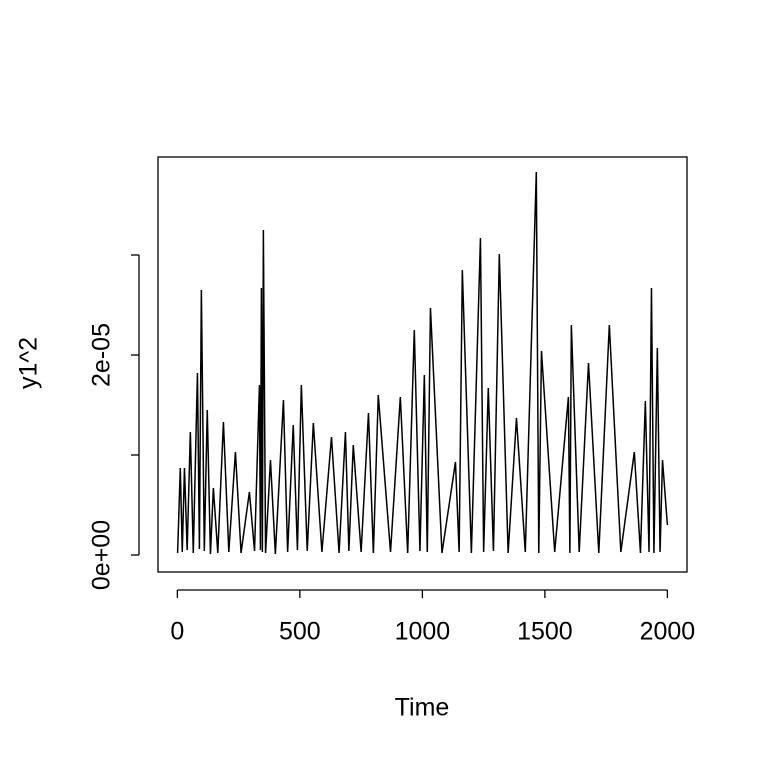  Describe the element at coordinates (300, 632) in the screenshot. I see `x-tick-label: 500` at that location.